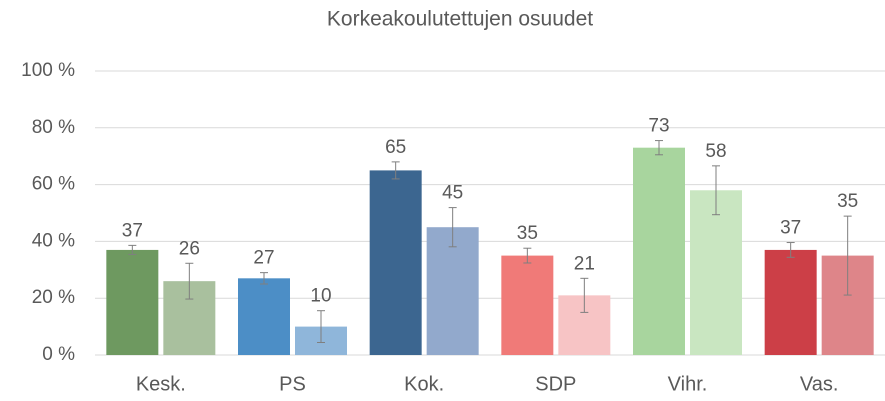 The width and height of the screenshot is (885, 401). What do you see at coordinates (53, 240) in the screenshot?
I see `y-tick-label: 40 %` at bounding box center [53, 240].